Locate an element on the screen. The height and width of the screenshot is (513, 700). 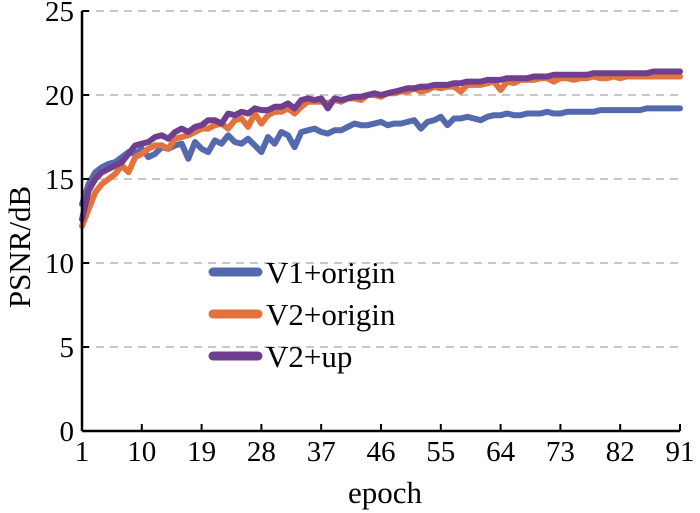
x-tick-label: 1 is located at coordinates (82, 452).